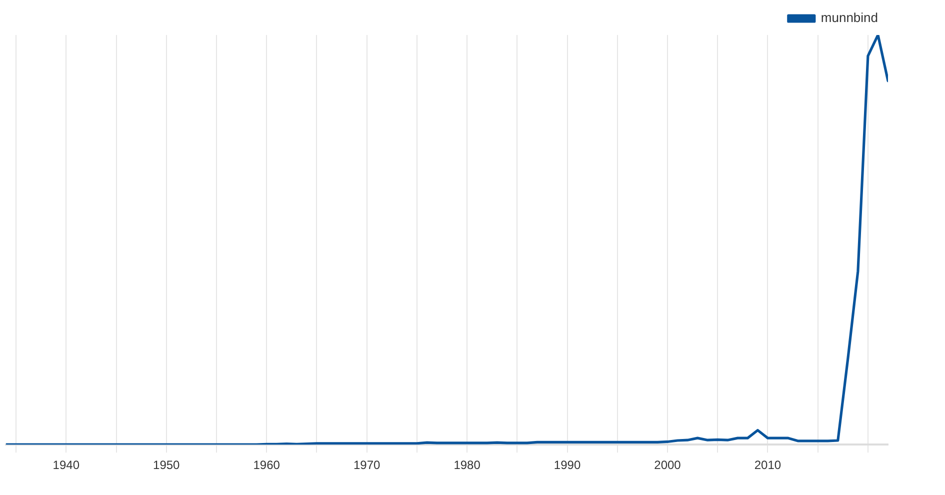  What do you see at coordinates (849, 18) in the screenshot?
I see `legend-label: munnbind` at bounding box center [849, 18].